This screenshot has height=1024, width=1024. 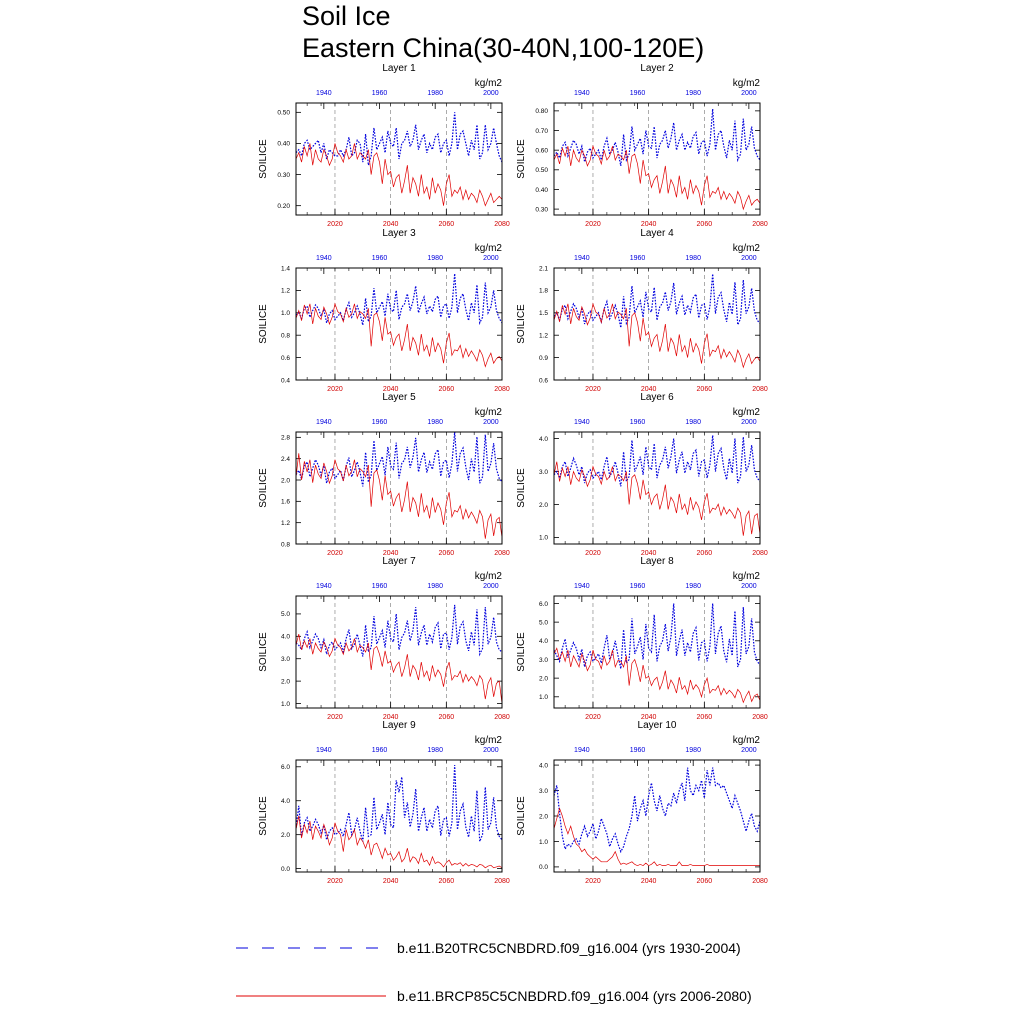 What do you see at coordinates (749, 258) in the screenshot?
I see `layer-4-xtick-top-label: 2000` at bounding box center [749, 258].